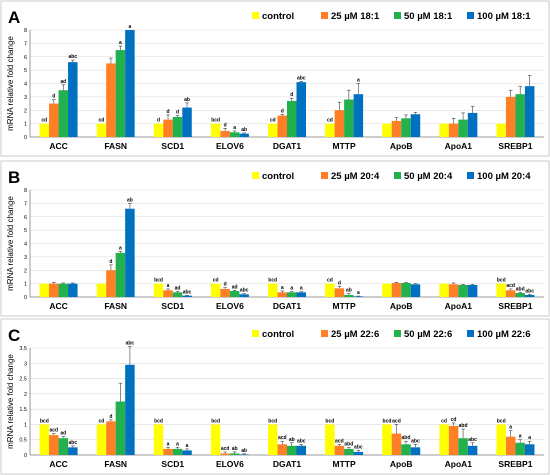 Image resolution: width=550 pixels, height=475 pixels. Describe the element at coordinates (472, 450) in the screenshot. I see `bar-c-apoa1-s3` at that location.